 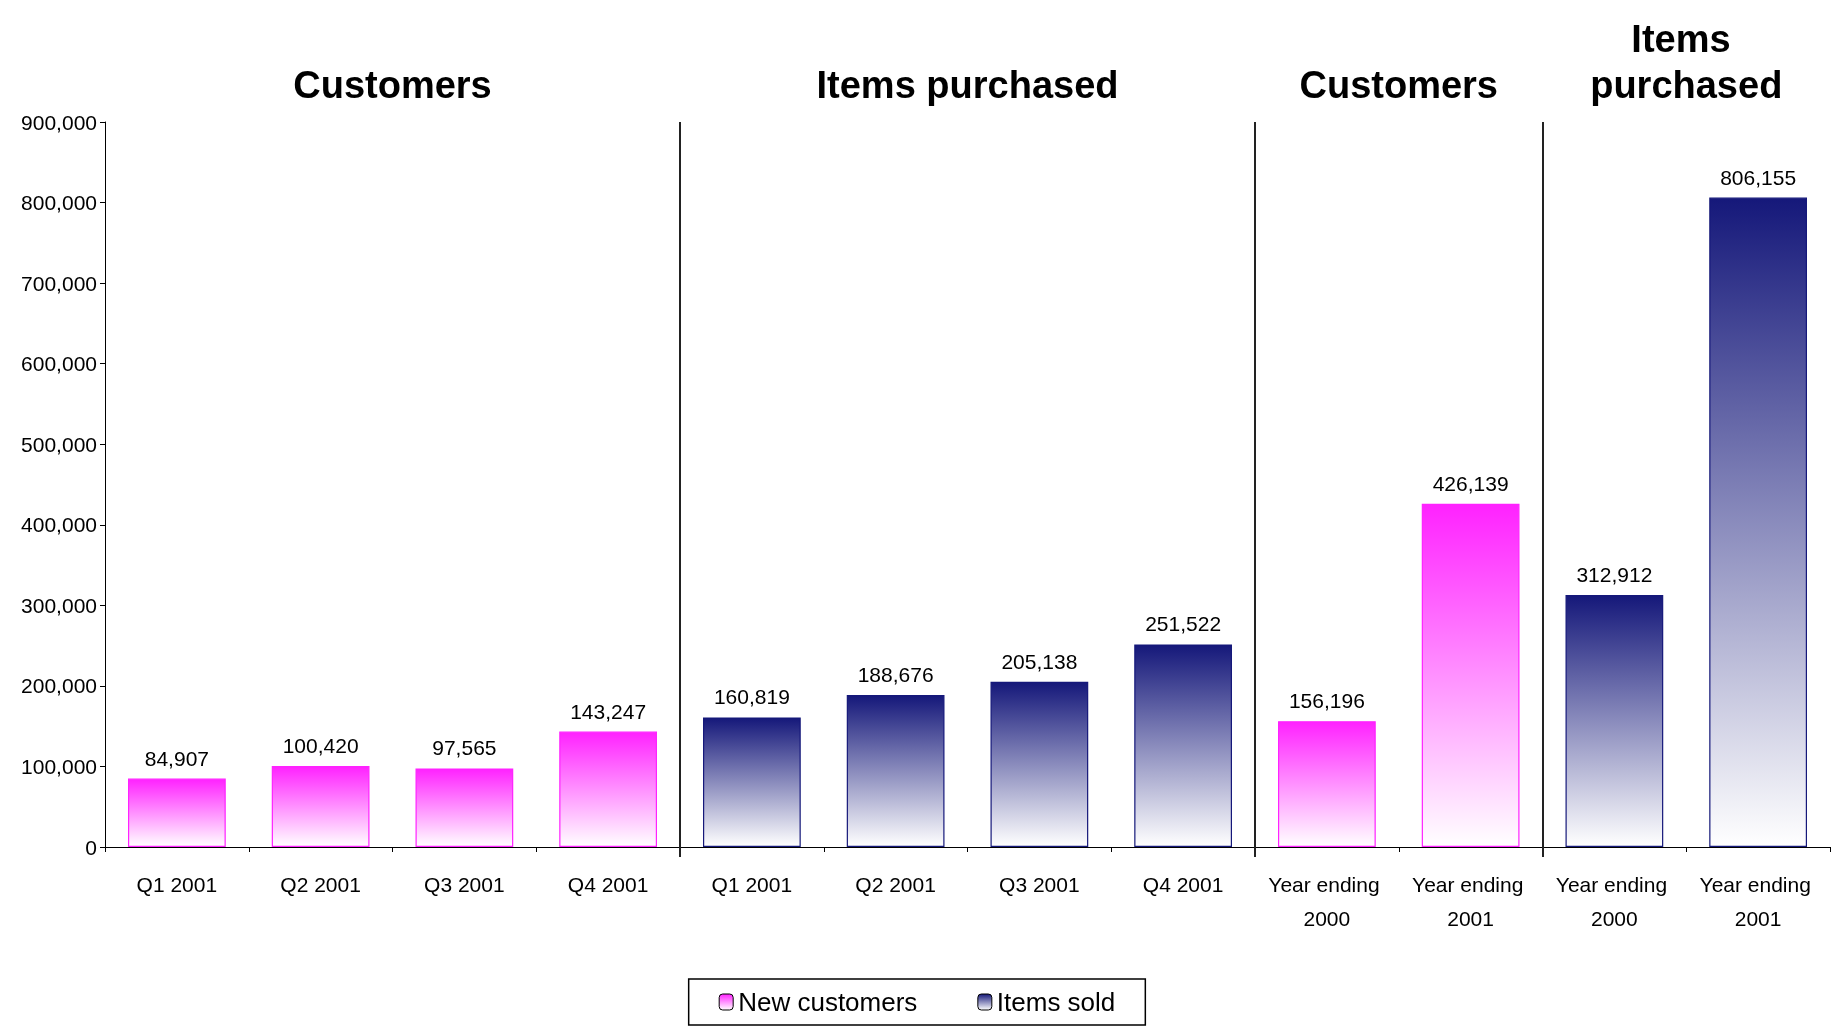 I want to click on data-label: 156,196, so click(x=1326, y=701).